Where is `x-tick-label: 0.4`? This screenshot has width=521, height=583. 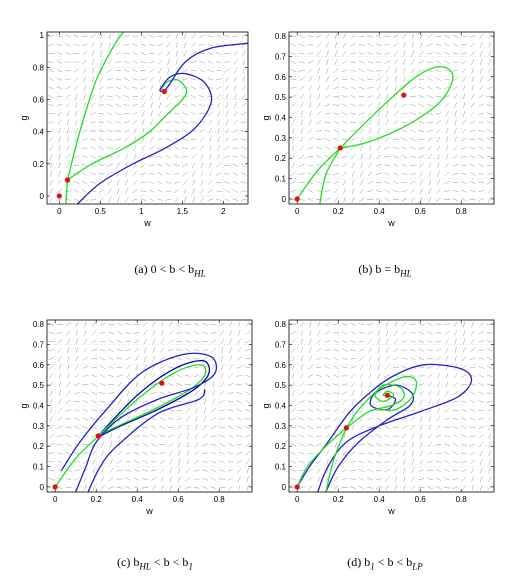 x-tick-label: 0.4 is located at coordinates (380, 499).